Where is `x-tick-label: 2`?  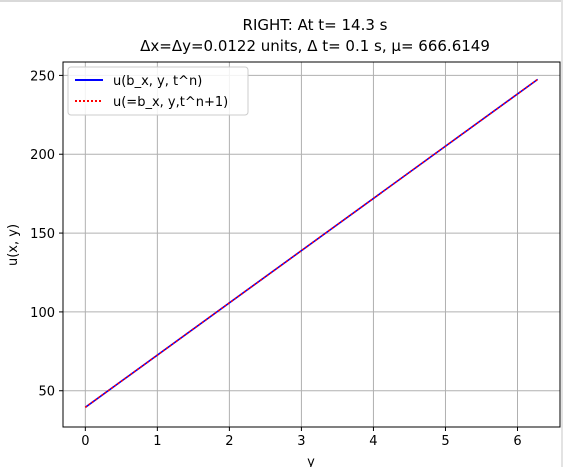 x-tick-label: 2 is located at coordinates (229, 441).